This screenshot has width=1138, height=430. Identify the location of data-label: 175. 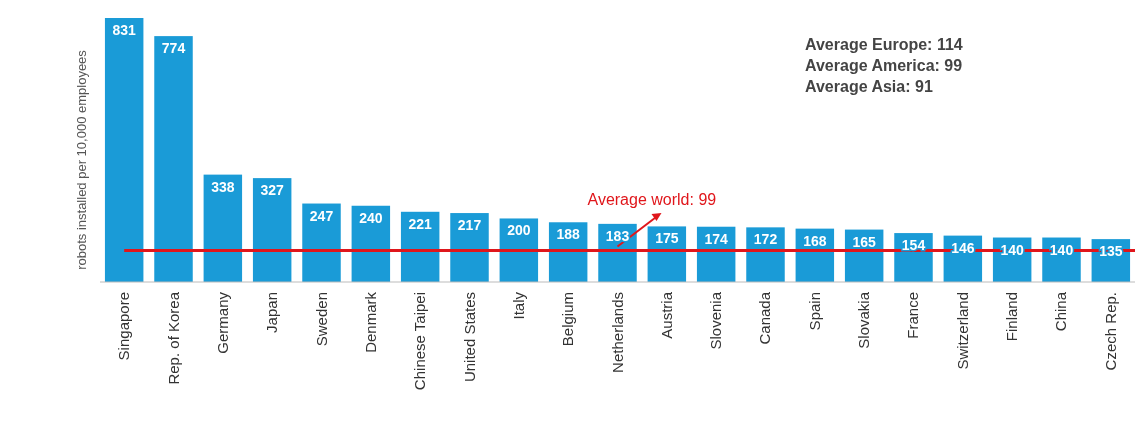
(667, 238).